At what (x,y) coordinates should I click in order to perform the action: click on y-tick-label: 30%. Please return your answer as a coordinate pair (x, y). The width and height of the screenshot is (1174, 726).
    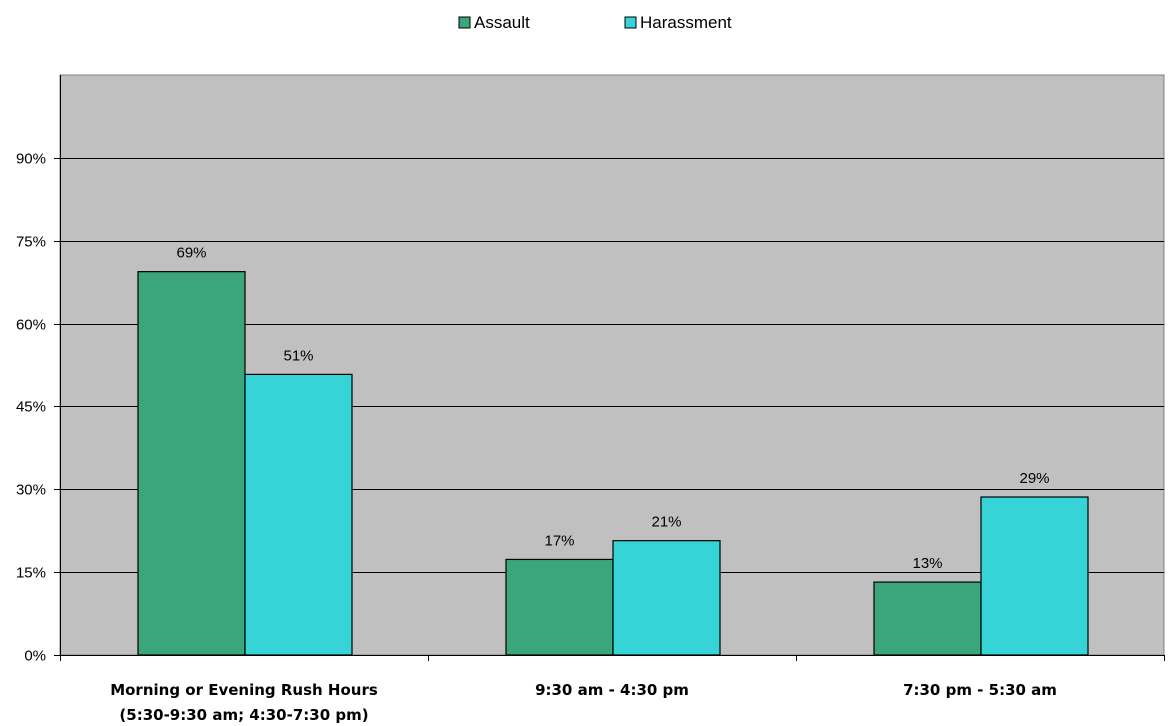
    Looking at the image, I should click on (31, 490).